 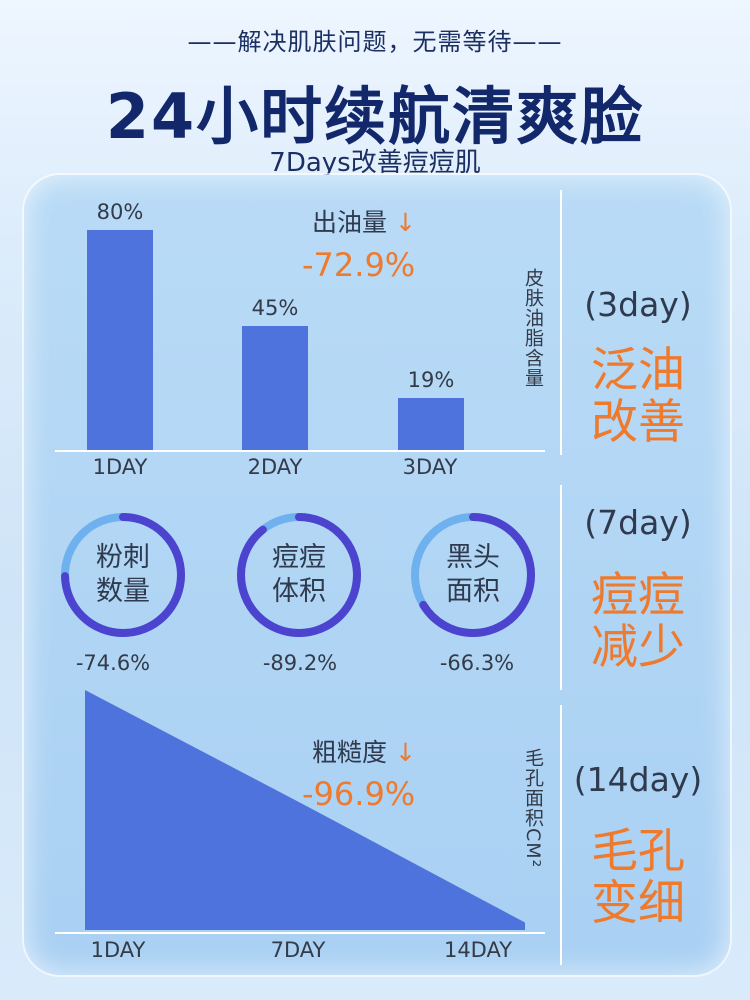 What do you see at coordinates (638, 877) in the screenshot?
I see `side-text-3: 毛孔变细` at bounding box center [638, 877].